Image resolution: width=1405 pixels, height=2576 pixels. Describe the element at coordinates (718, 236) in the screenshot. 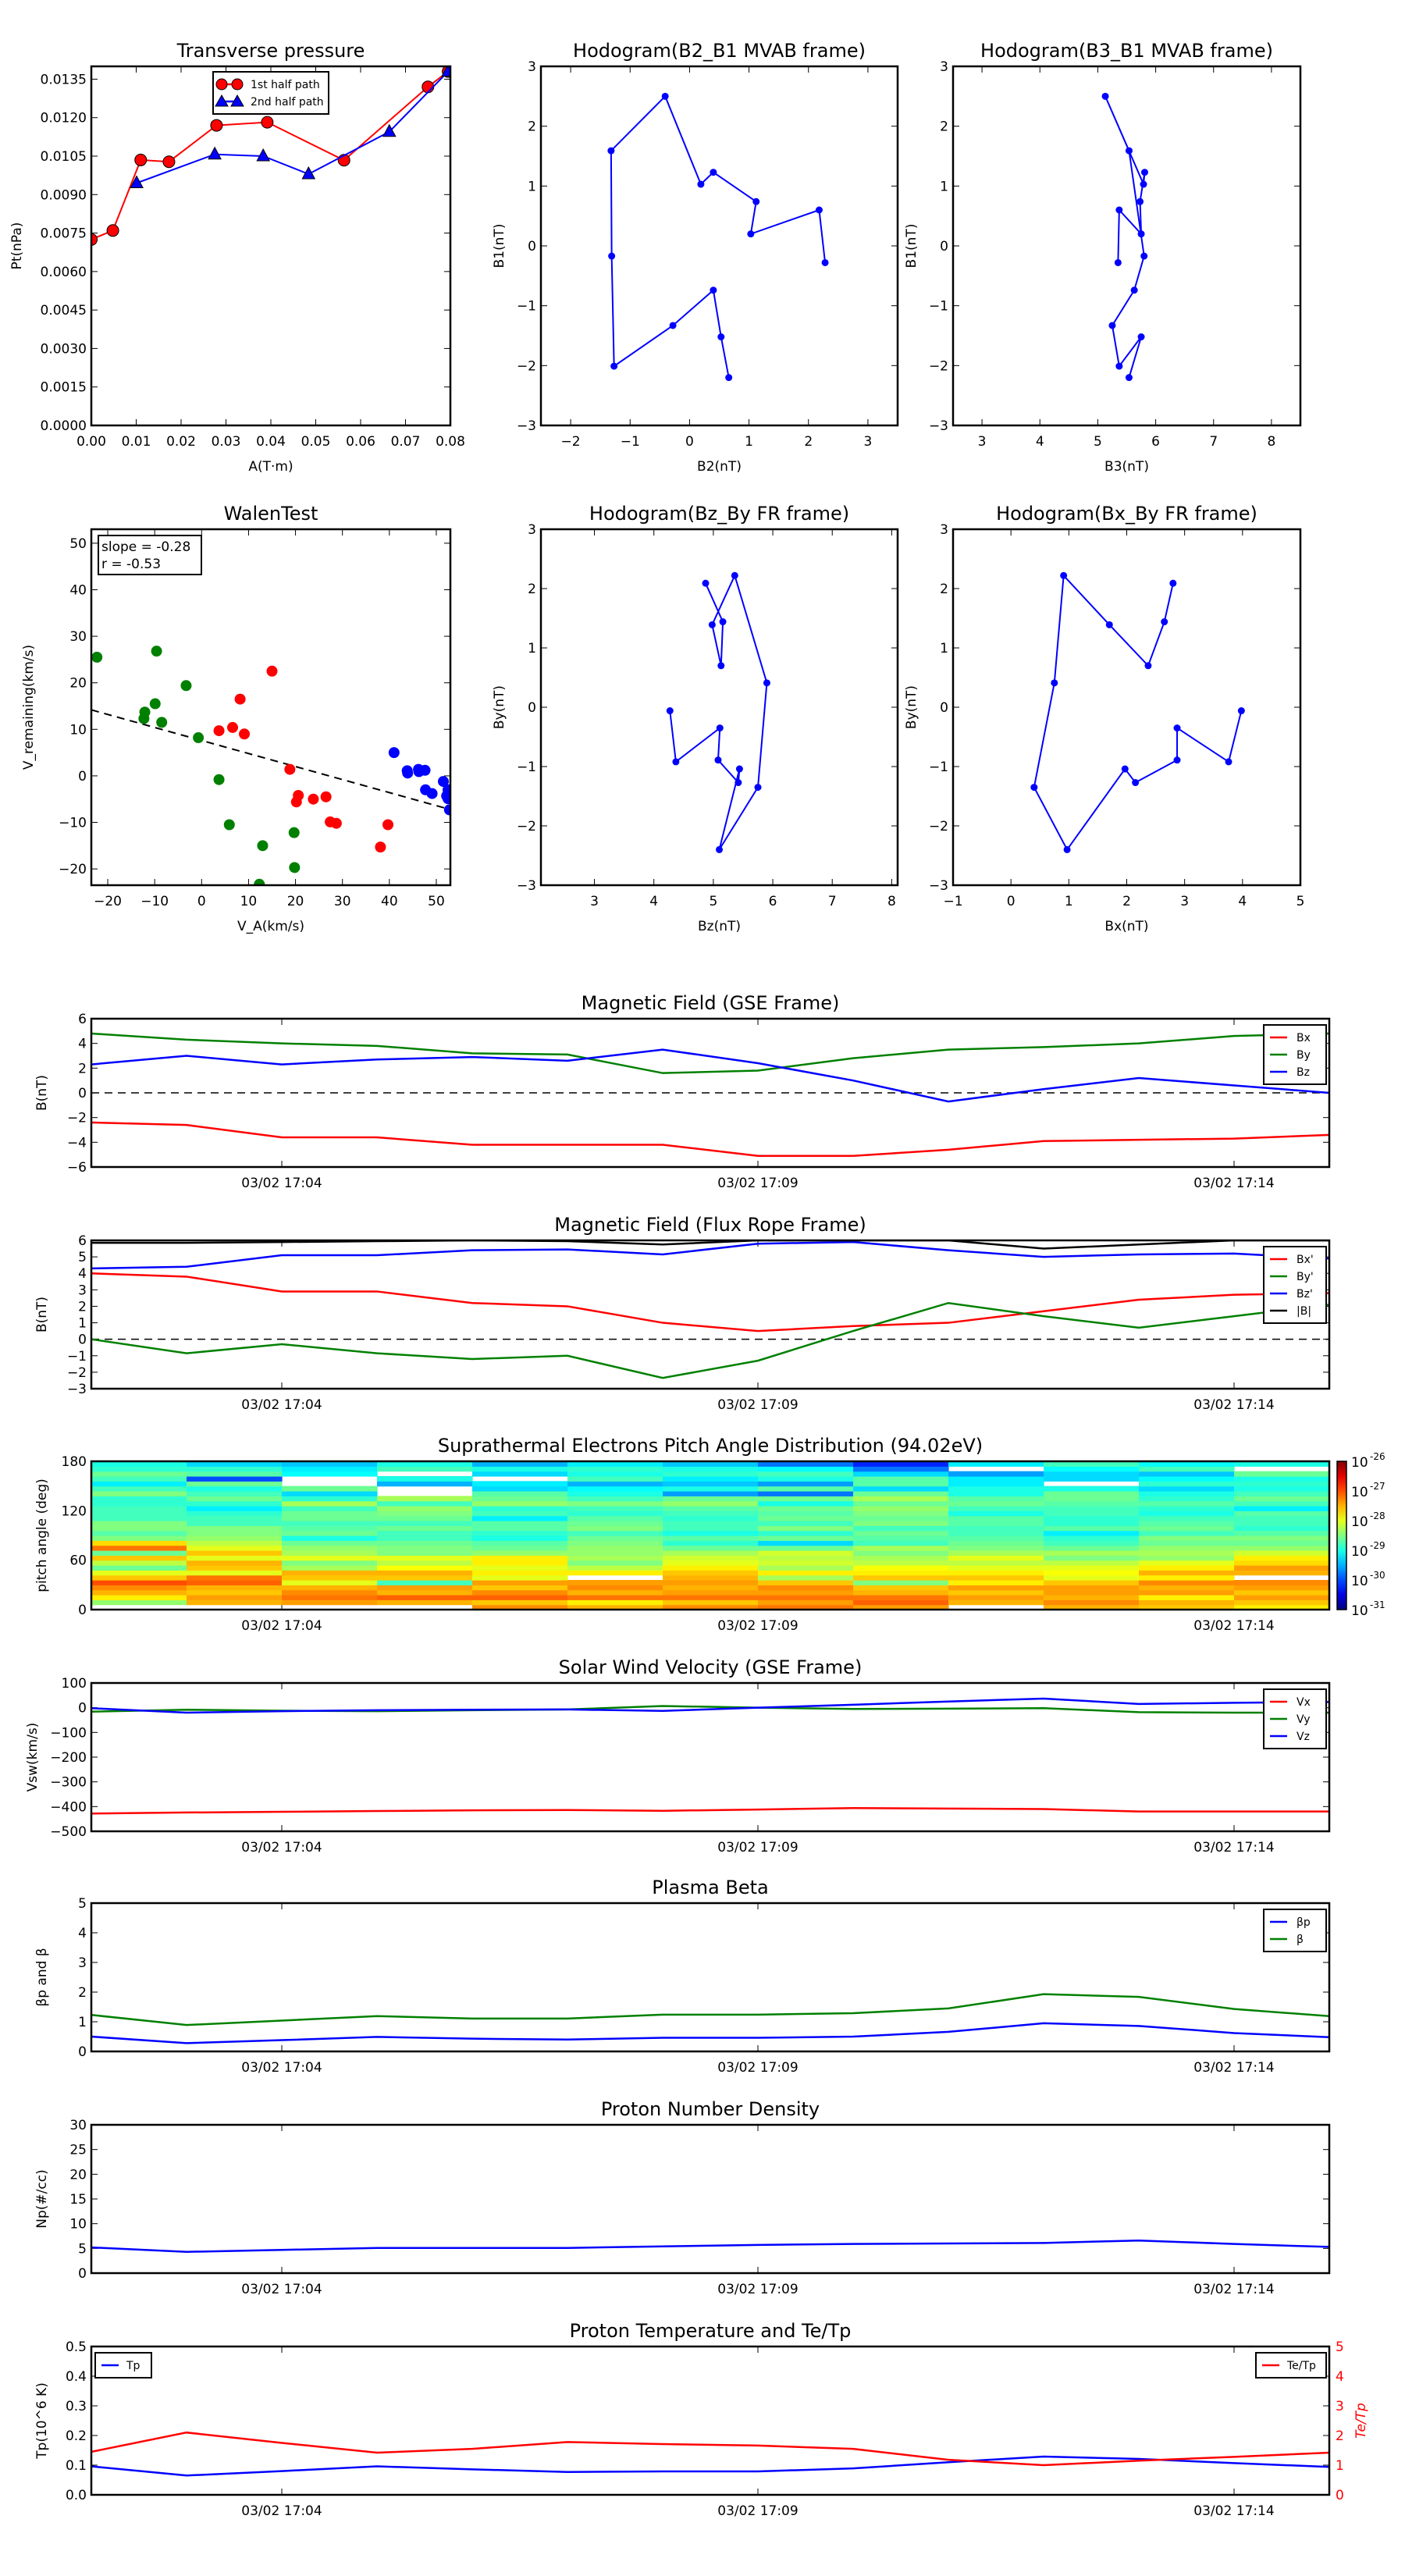

I see `series-line-B2_B1` at that location.